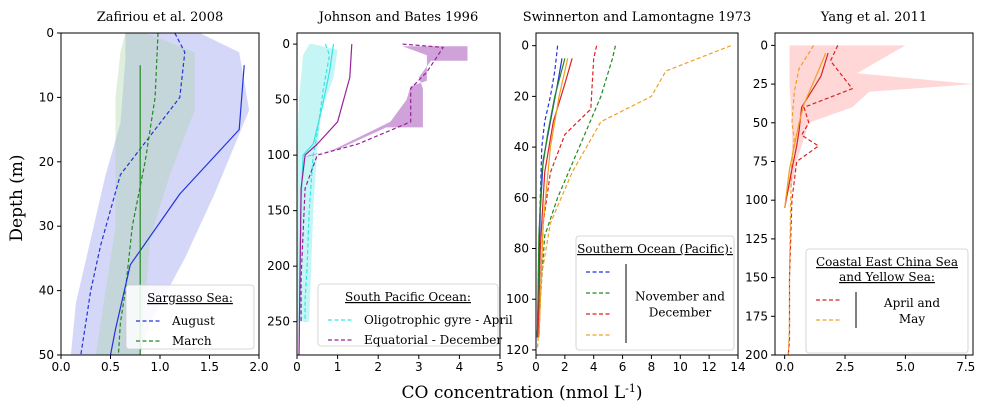  I want to click on legend-label: Equatorial - December, so click(433, 340).